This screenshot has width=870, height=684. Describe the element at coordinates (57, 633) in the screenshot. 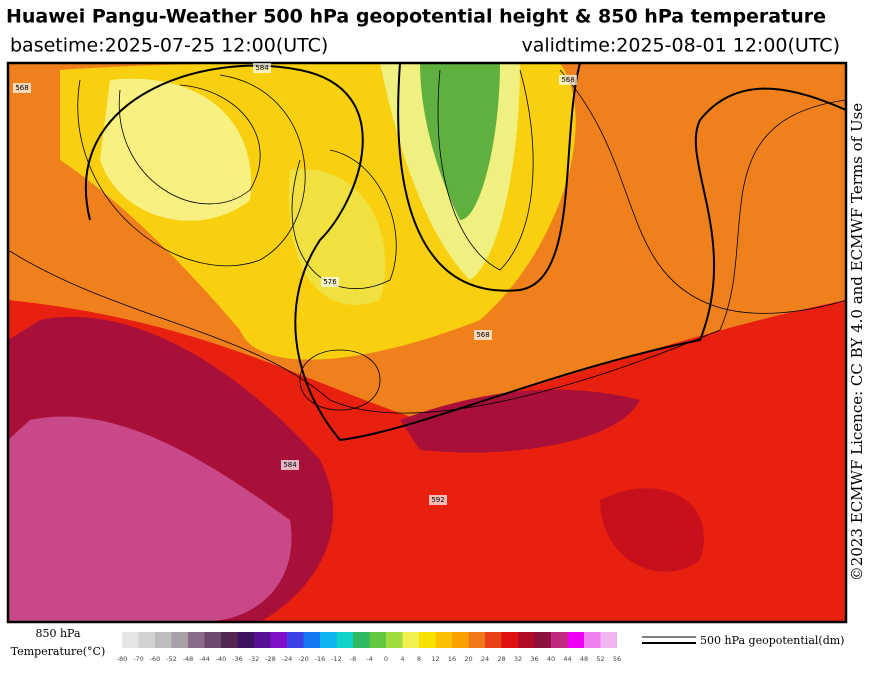

I see `legend-label: 850 hPa` at that location.